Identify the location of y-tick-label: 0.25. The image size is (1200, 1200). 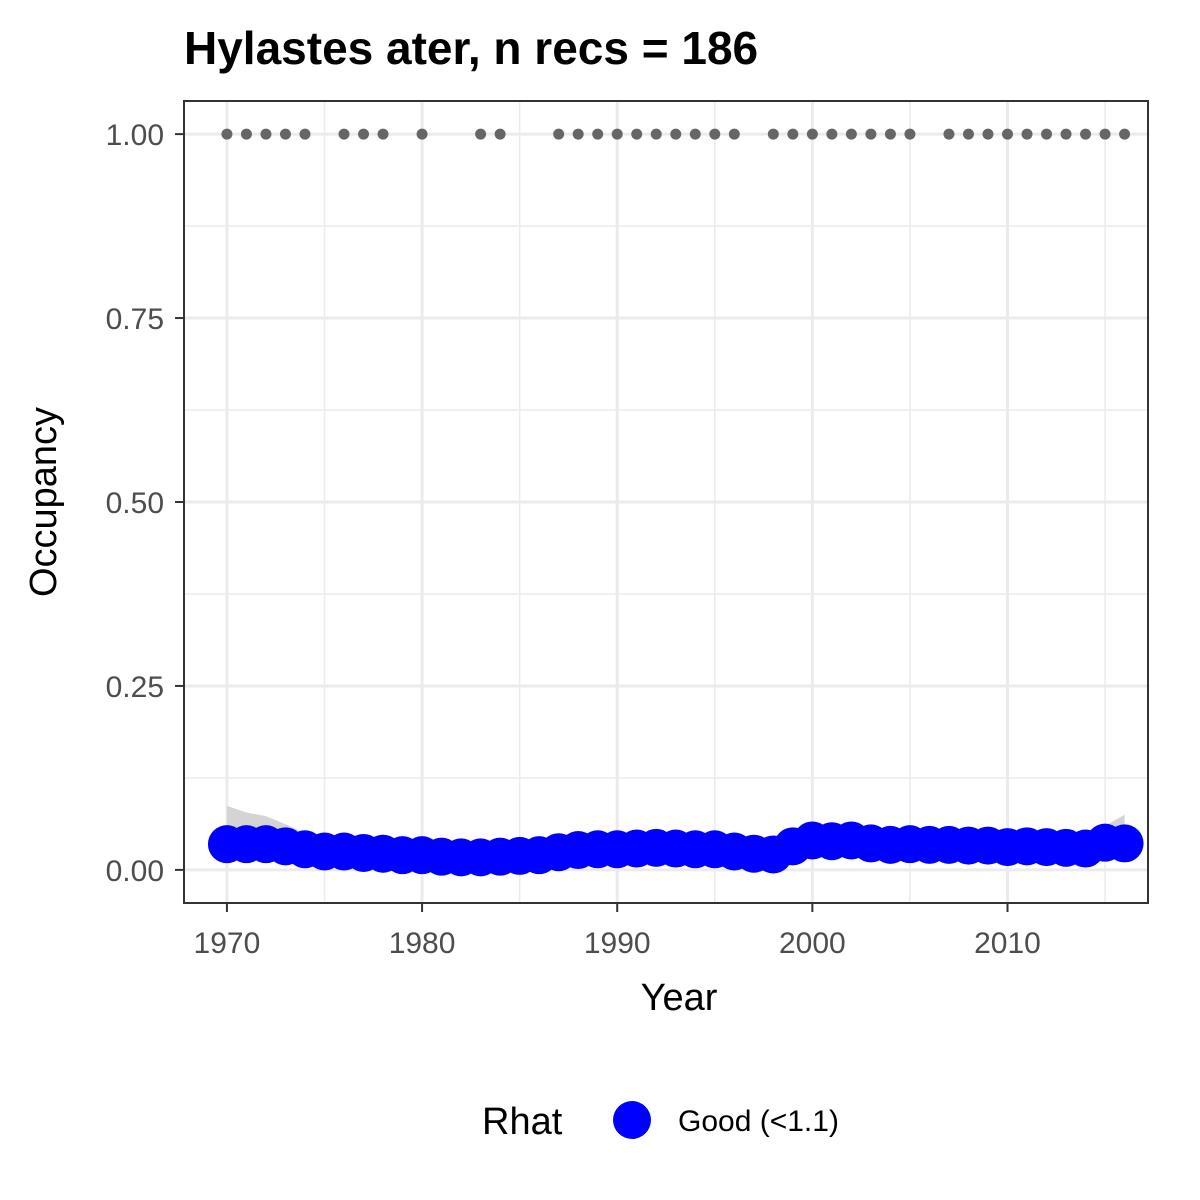
(135, 687).